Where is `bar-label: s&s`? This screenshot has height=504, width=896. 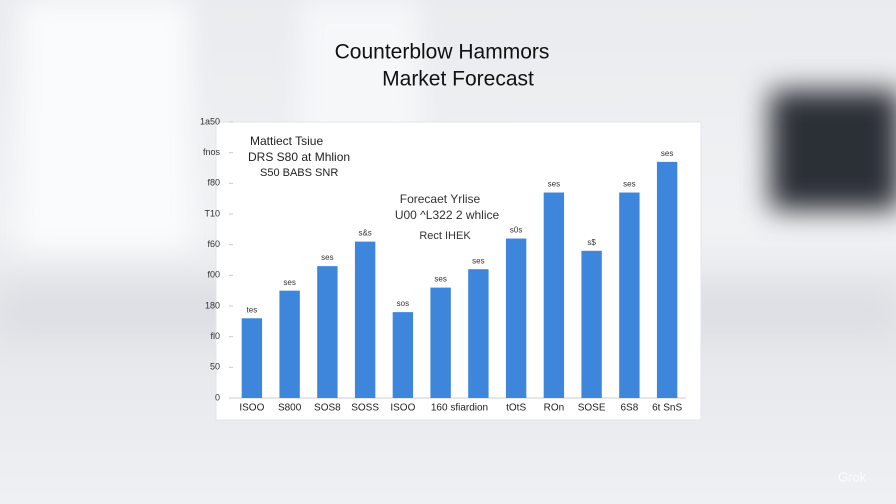 bar-label: s&s is located at coordinates (364, 233).